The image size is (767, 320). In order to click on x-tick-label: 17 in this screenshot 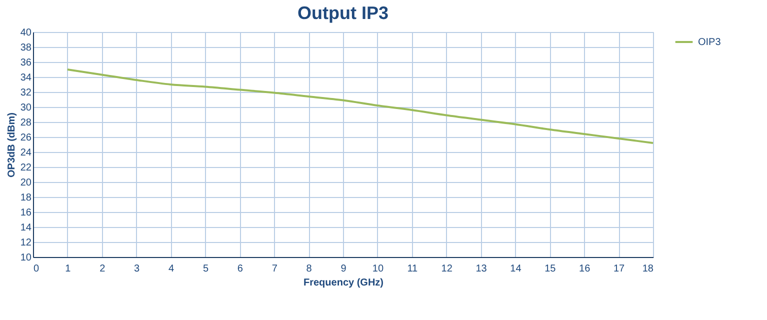, I will do `click(619, 269)`.